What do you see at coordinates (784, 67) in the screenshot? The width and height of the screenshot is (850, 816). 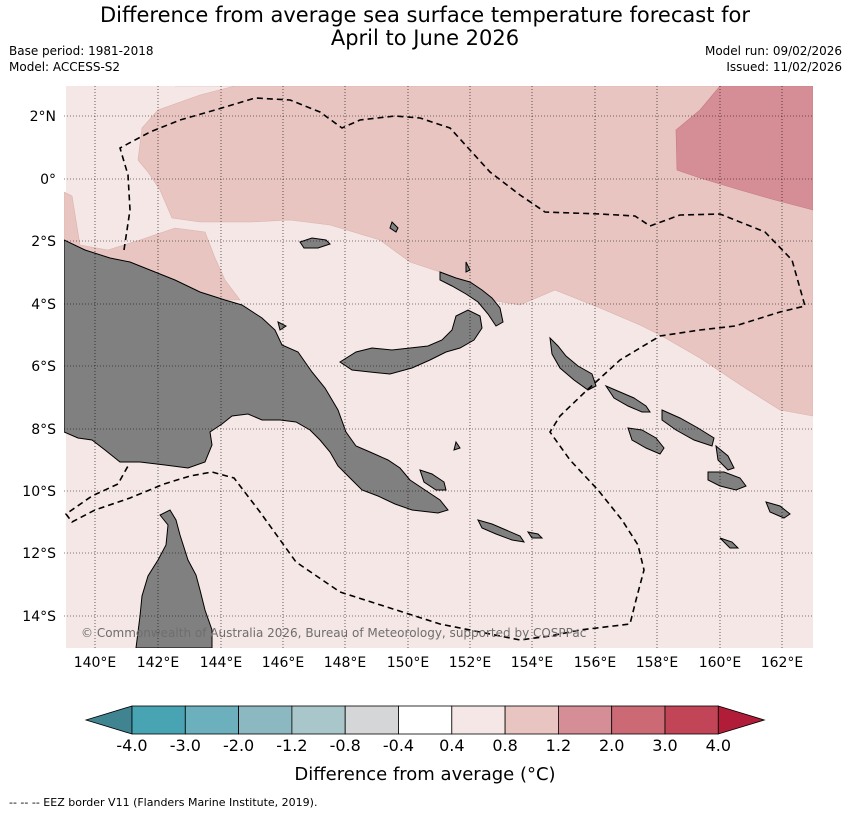 I see `issued-date: Issued: 11/02/2026` at bounding box center [784, 67].